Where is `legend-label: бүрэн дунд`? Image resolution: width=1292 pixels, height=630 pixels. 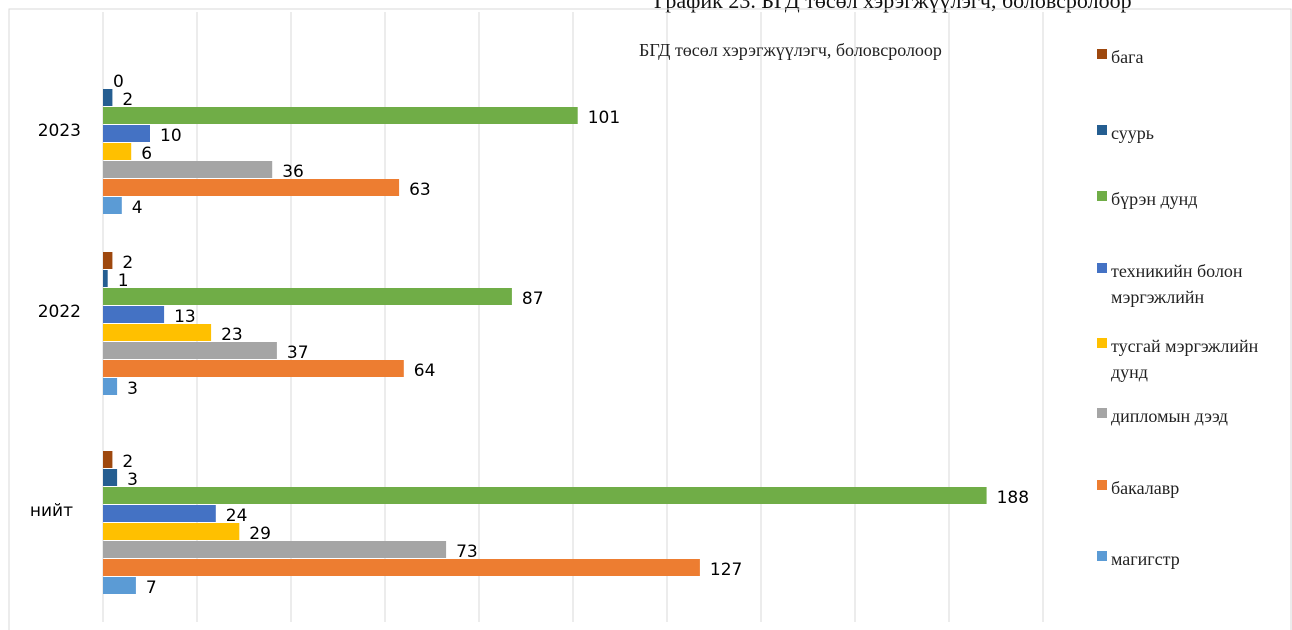 legend-label: бүрэн дунд is located at coordinates (1154, 199).